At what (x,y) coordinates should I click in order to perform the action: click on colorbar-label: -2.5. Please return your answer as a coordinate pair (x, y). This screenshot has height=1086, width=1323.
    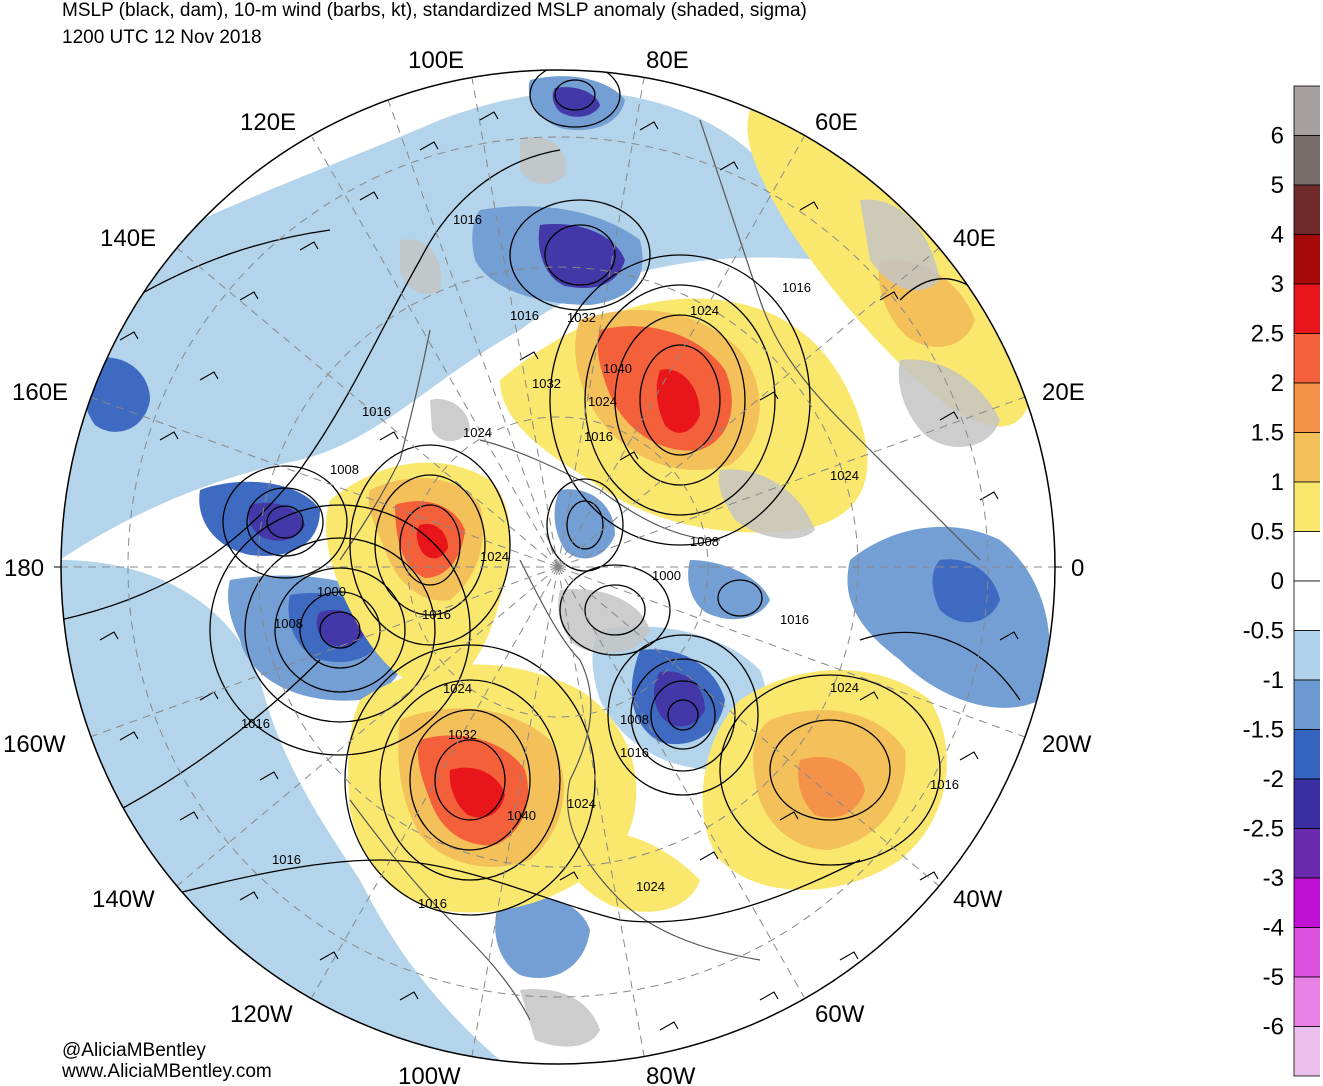
    Looking at the image, I should click on (1263, 829).